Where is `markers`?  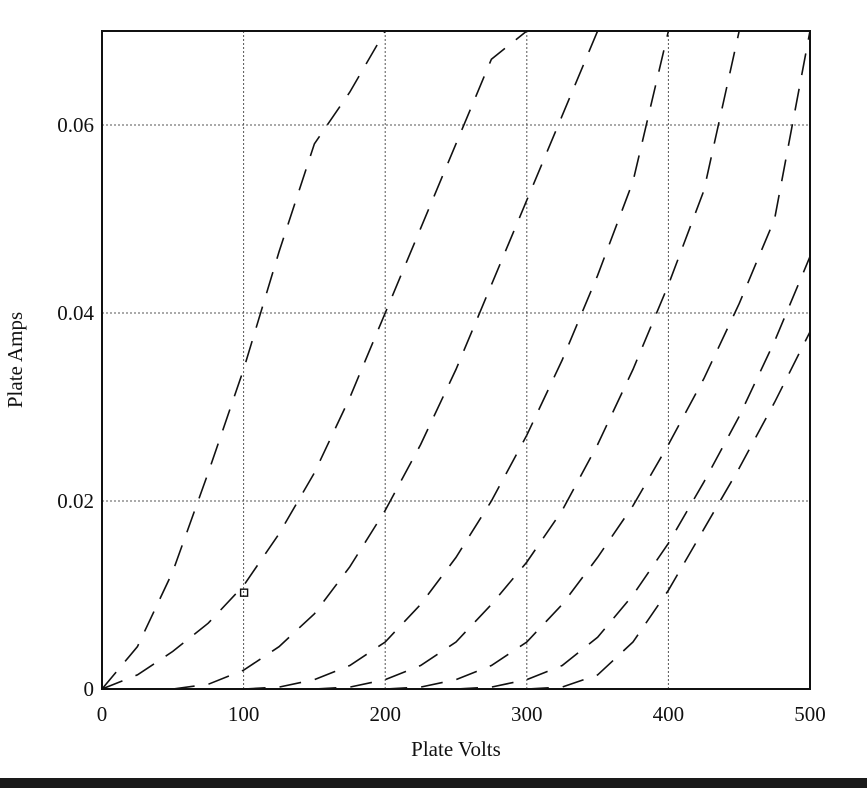
markers is located at coordinates (244, 592).